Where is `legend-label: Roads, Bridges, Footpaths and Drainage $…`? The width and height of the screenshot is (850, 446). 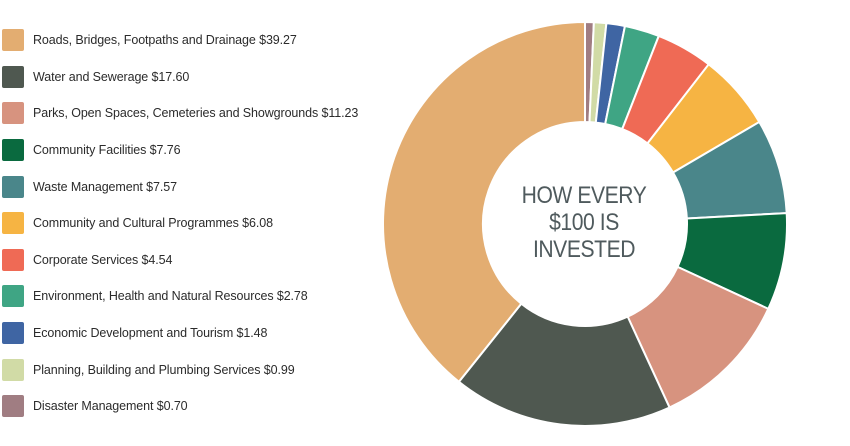
legend-label: Roads, Bridges, Footpaths and Drainage $… is located at coordinates (165, 40).